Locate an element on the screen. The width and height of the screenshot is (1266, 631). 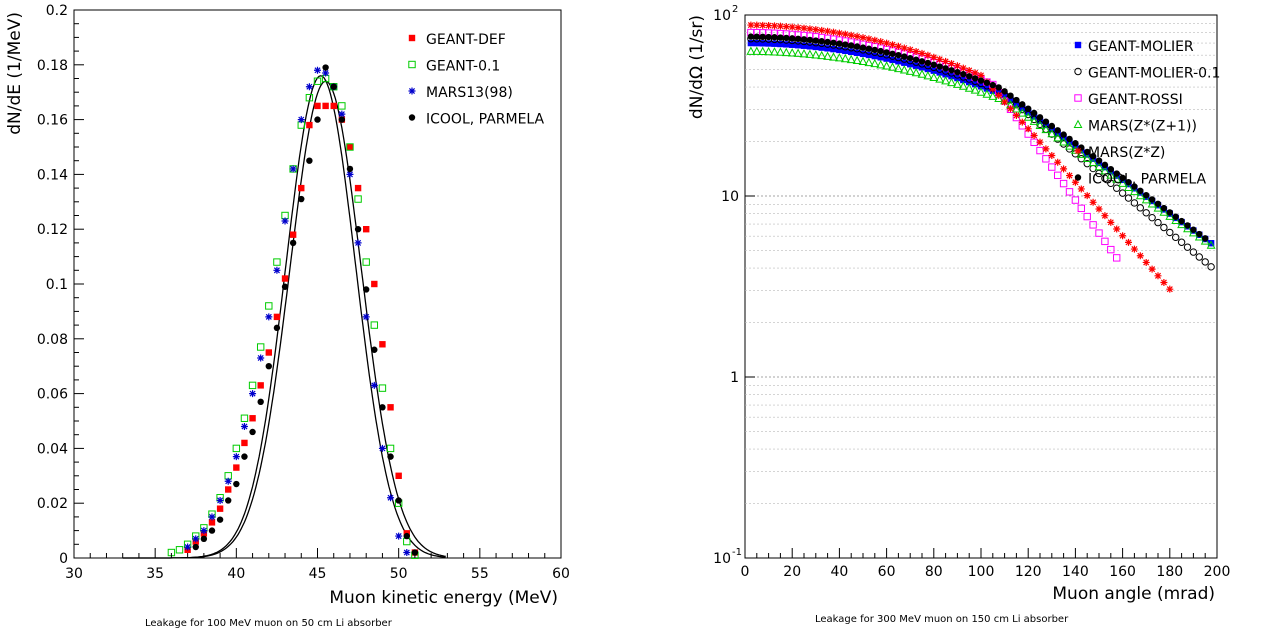
legend-label: MARS(Z*(Z+1)) is located at coordinates (1142, 127).